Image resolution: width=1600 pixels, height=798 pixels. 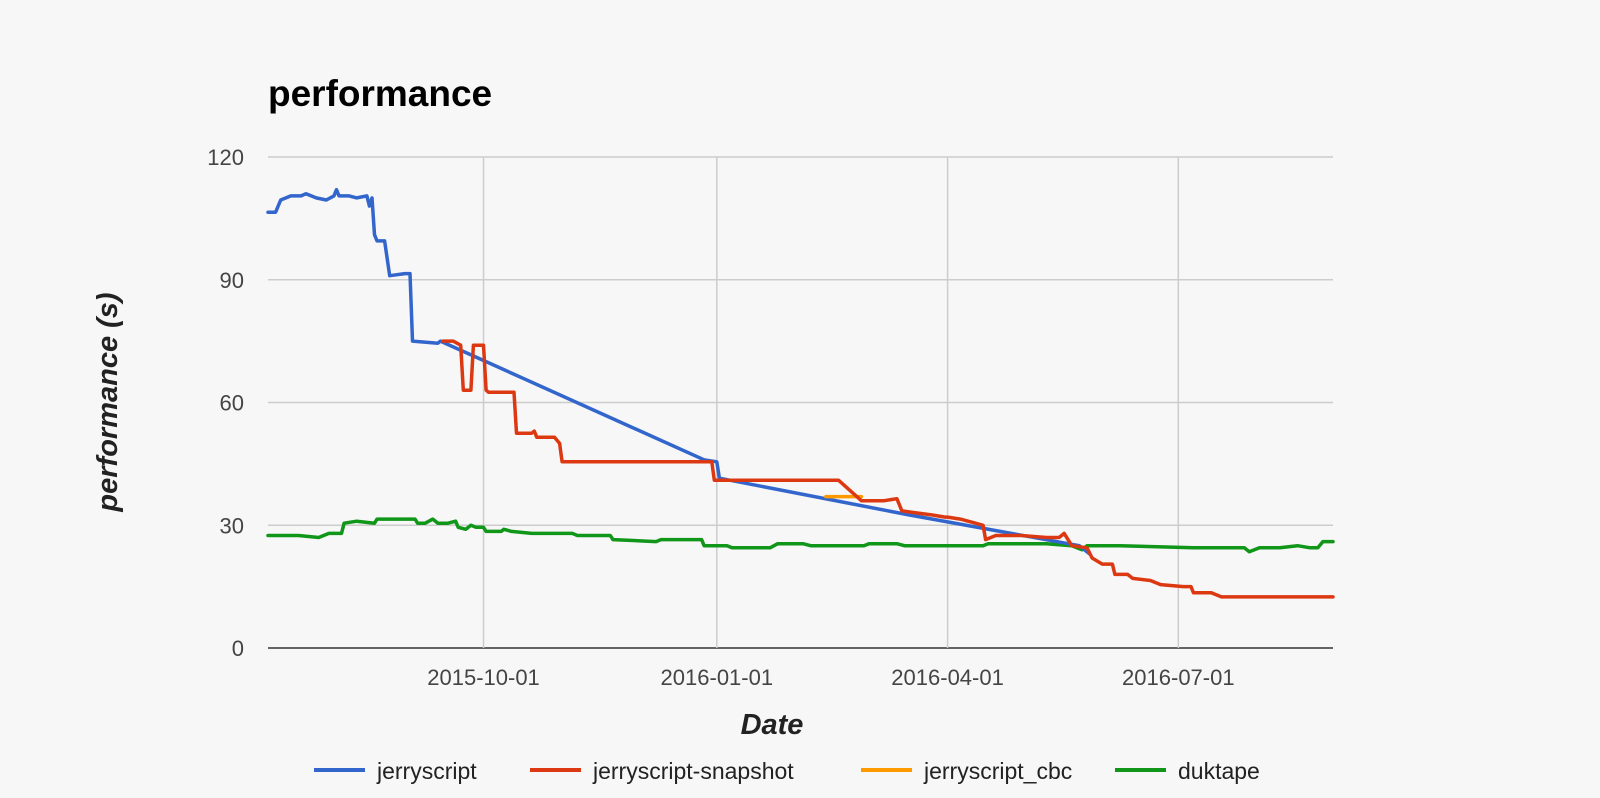 What do you see at coordinates (232, 280) in the screenshot?
I see `y-tick-label: 90` at bounding box center [232, 280].